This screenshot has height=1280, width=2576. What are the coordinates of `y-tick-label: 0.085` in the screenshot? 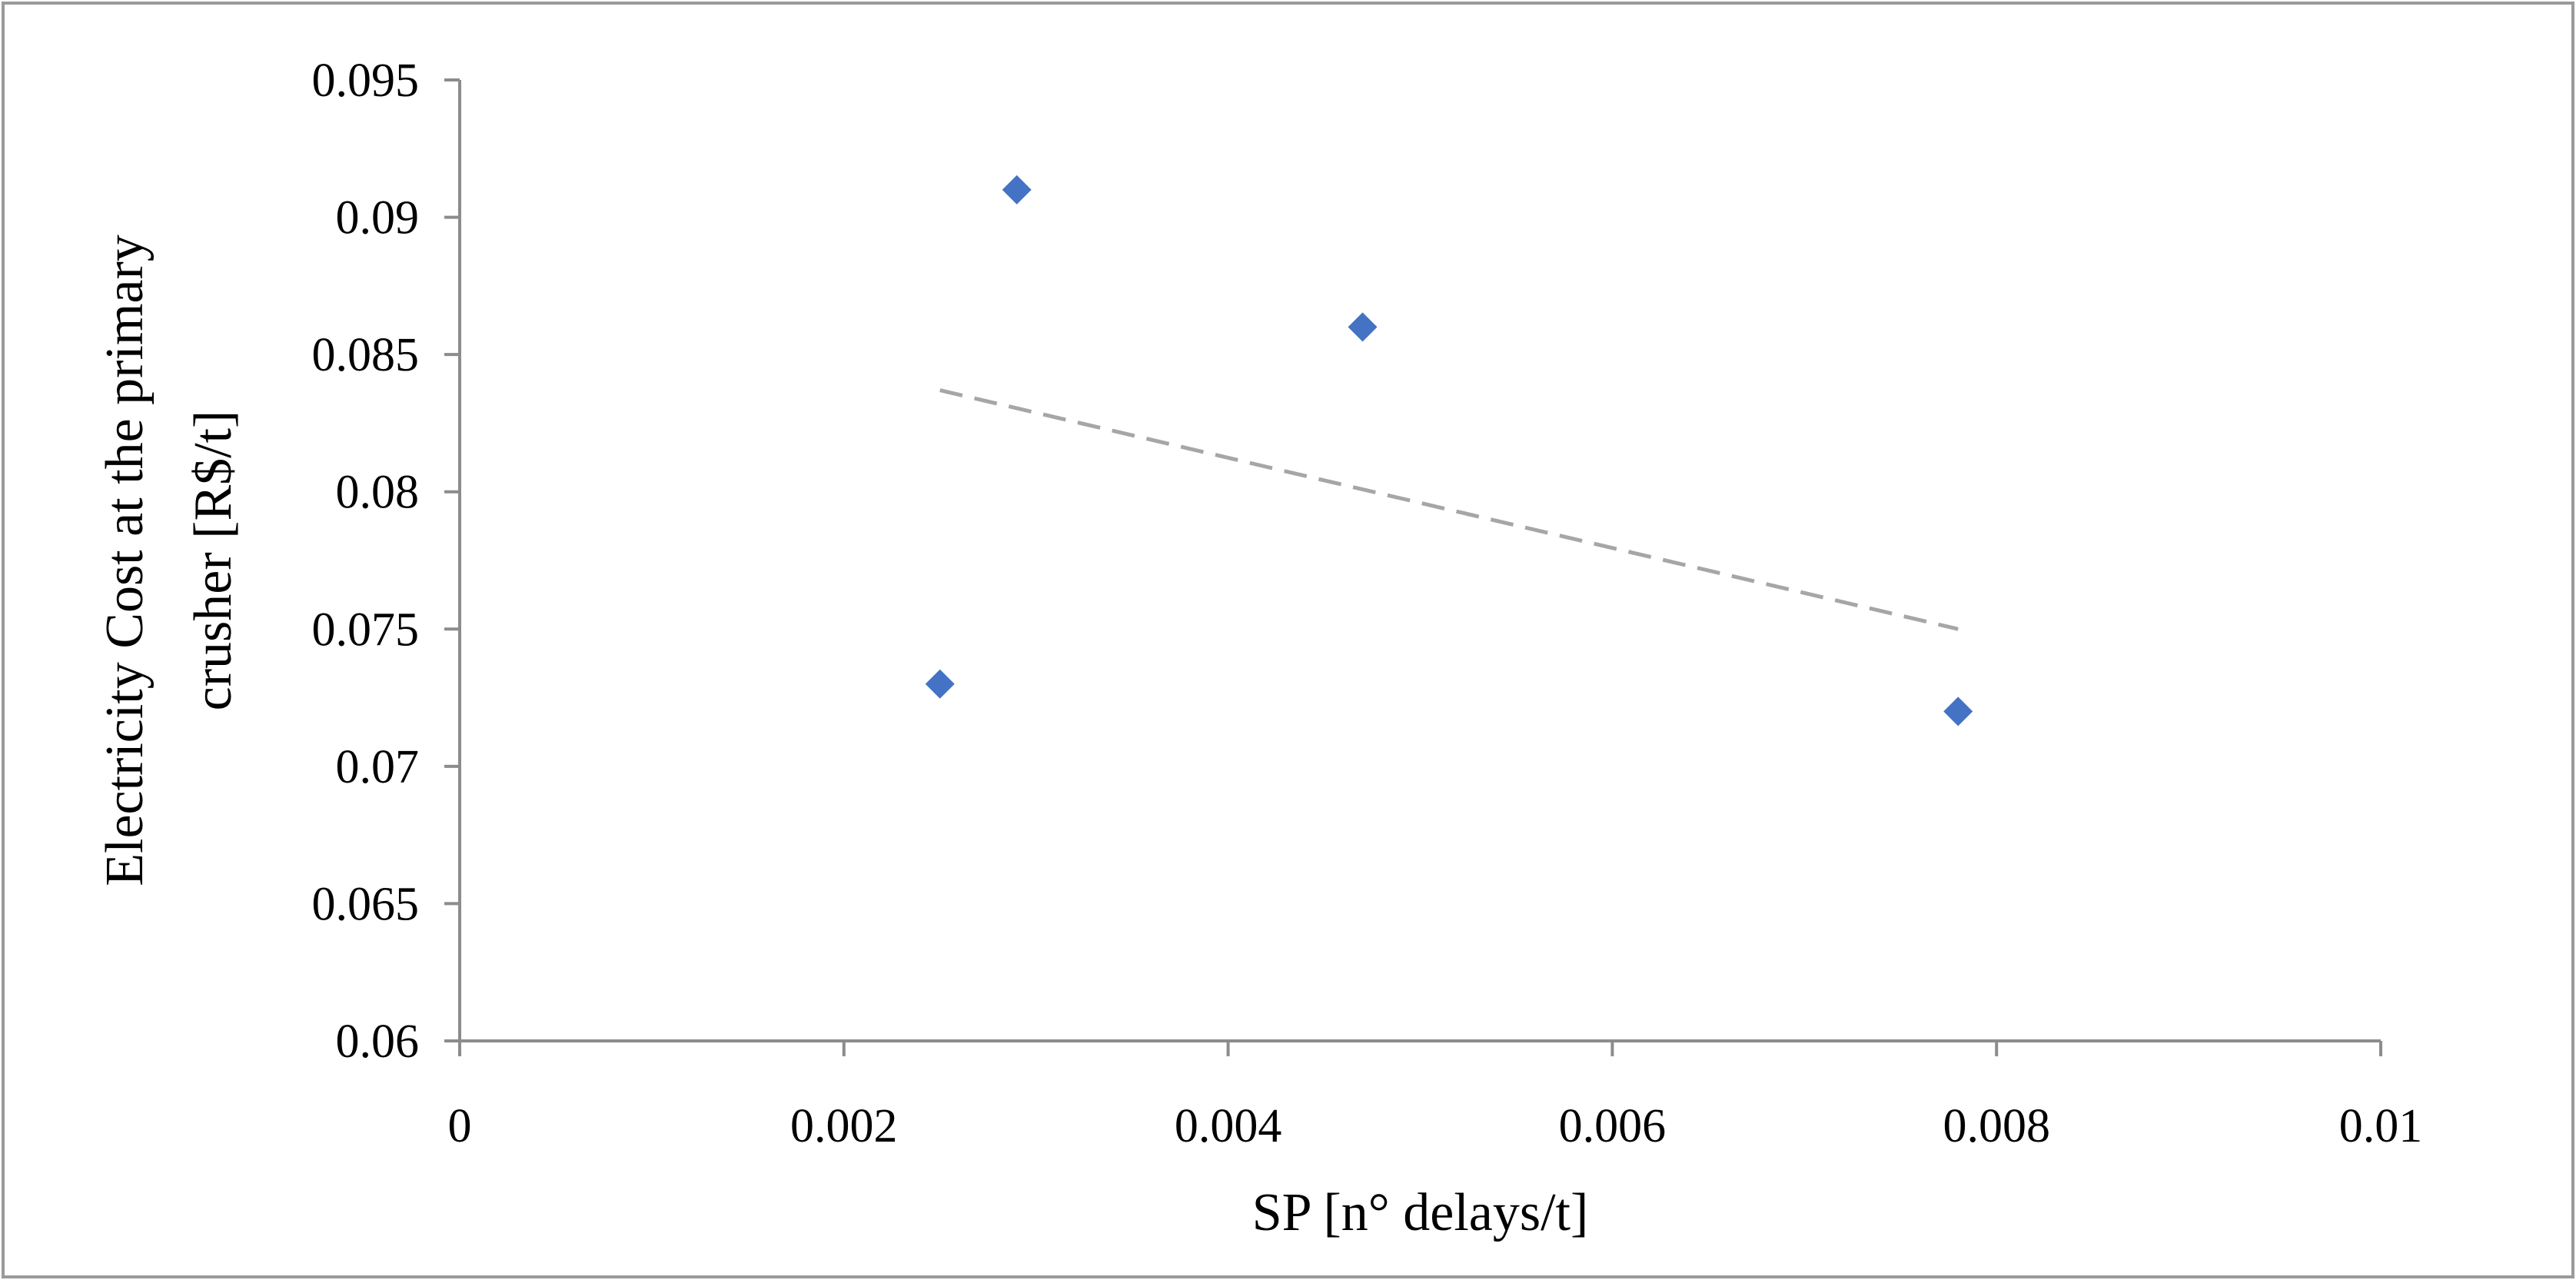 It's located at (366, 355).